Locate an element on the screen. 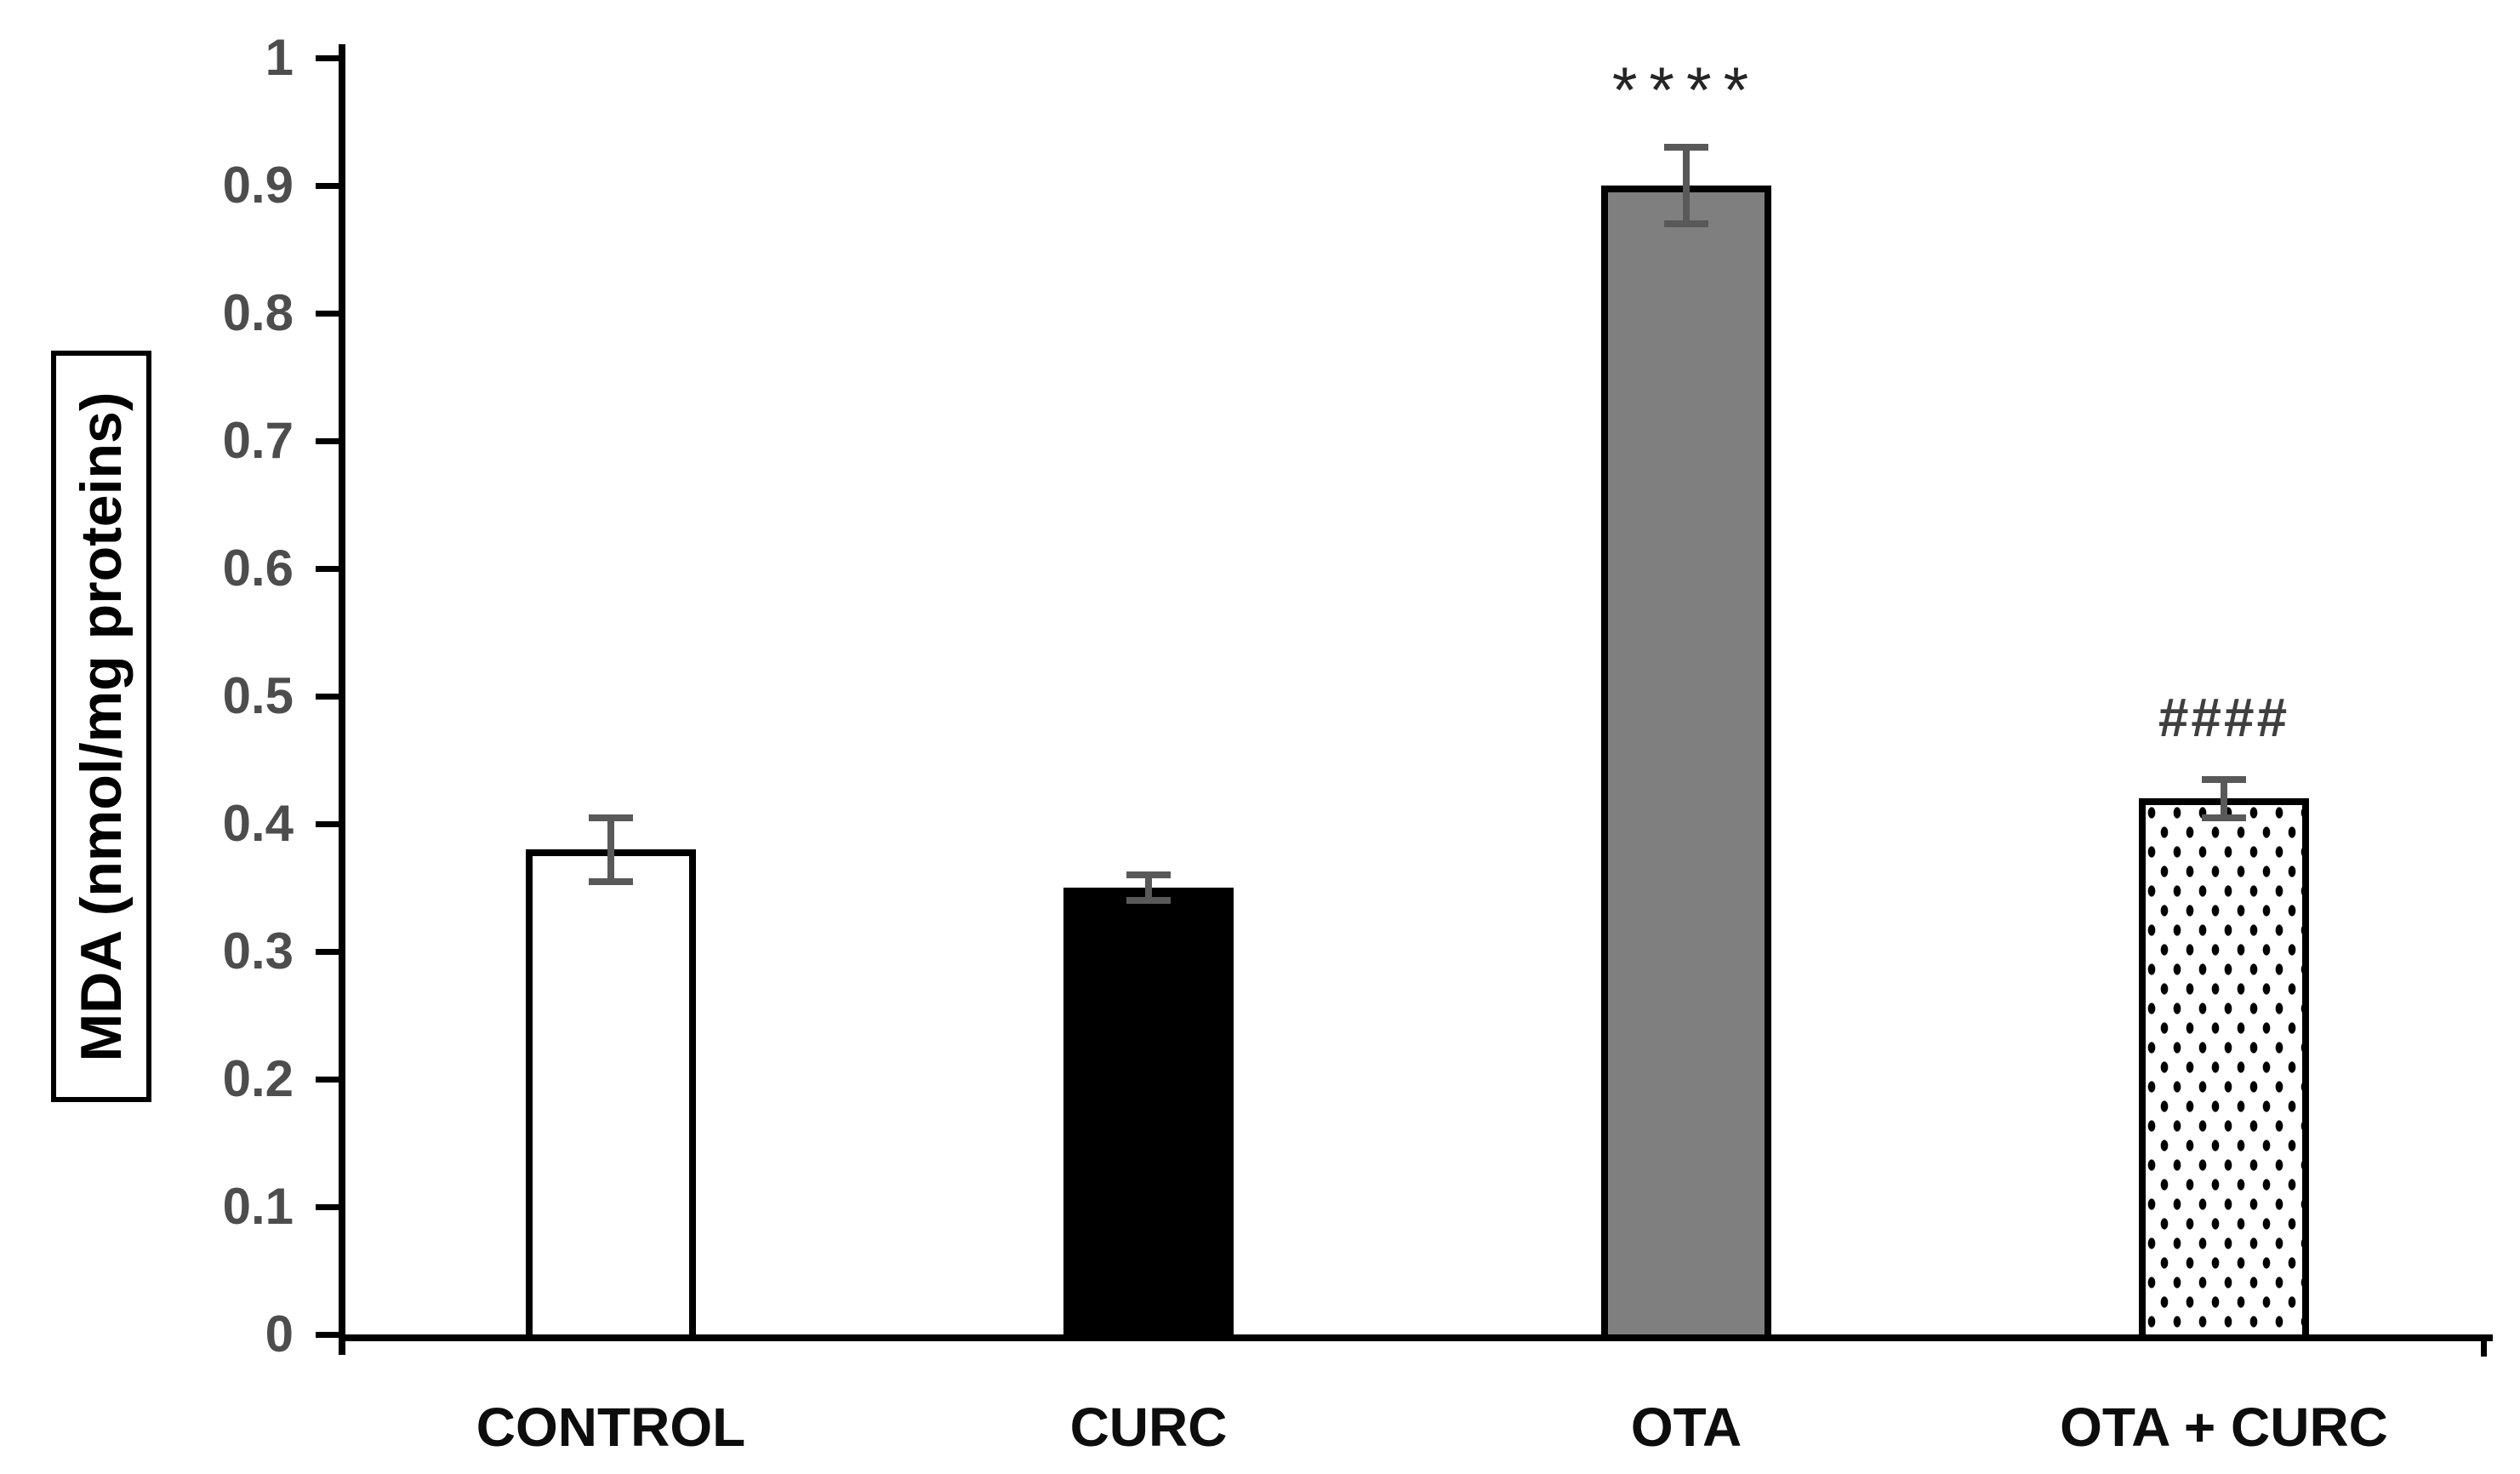  y-tick-label-0.7: 0.7 is located at coordinates (258, 440).